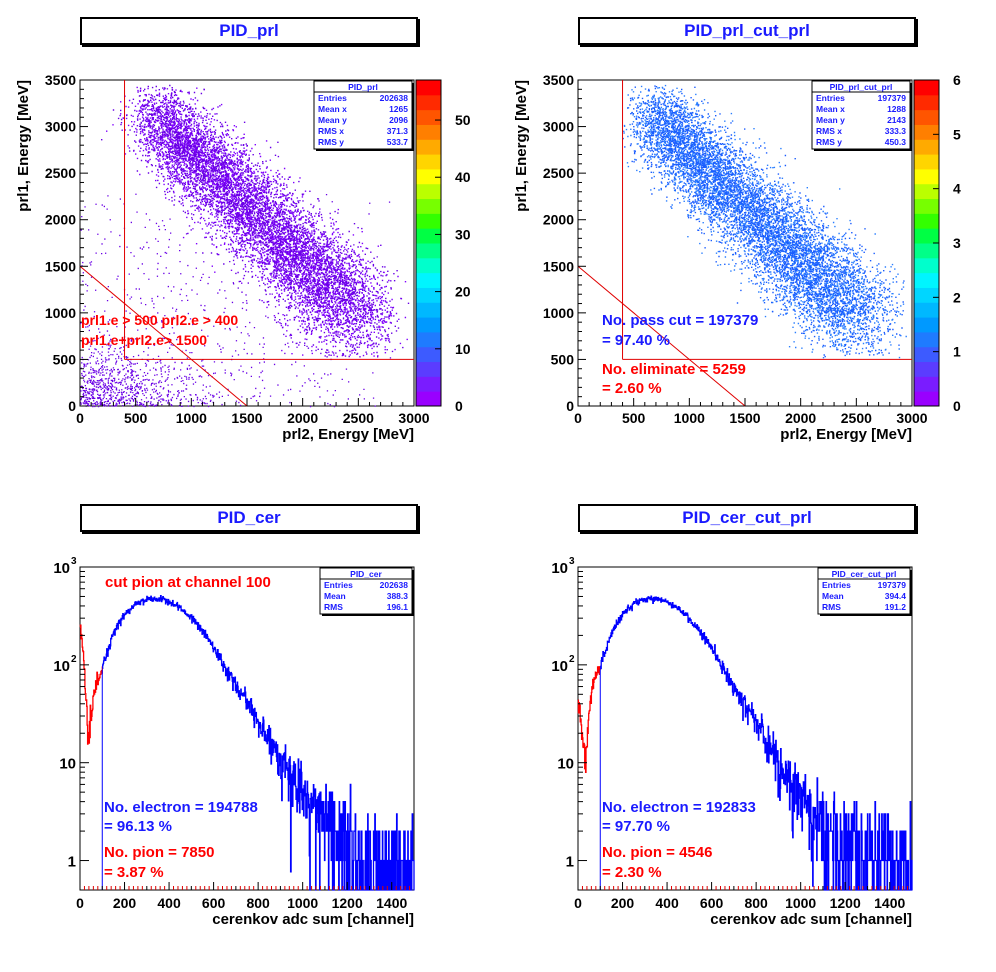 Image resolution: width=996 pixels, height=972 pixels. Describe the element at coordinates (911, 418) in the screenshot. I see `x-tick-label: 3000` at that location.